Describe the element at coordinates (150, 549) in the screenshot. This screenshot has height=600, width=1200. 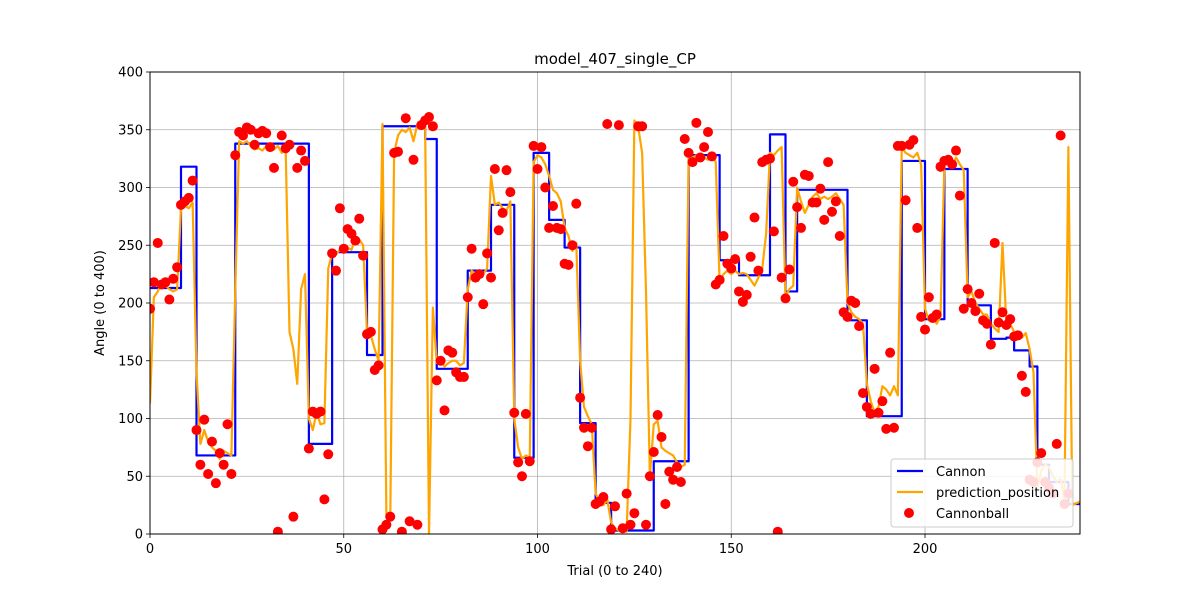
I see `x-tick-label: 0` at that location.